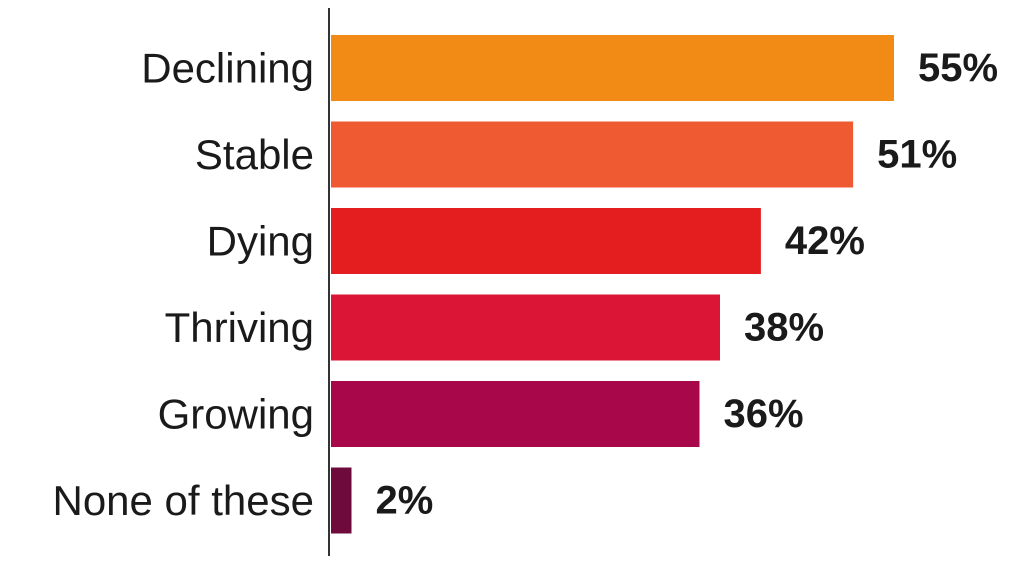 The height and width of the screenshot is (562, 1031). Describe the element at coordinates (525, 327) in the screenshot. I see `bar-thriving` at that location.